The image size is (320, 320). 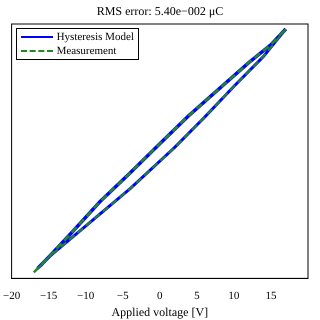 What do you see at coordinates (271, 296) in the screenshot?
I see `x-tick-label: 15` at bounding box center [271, 296].